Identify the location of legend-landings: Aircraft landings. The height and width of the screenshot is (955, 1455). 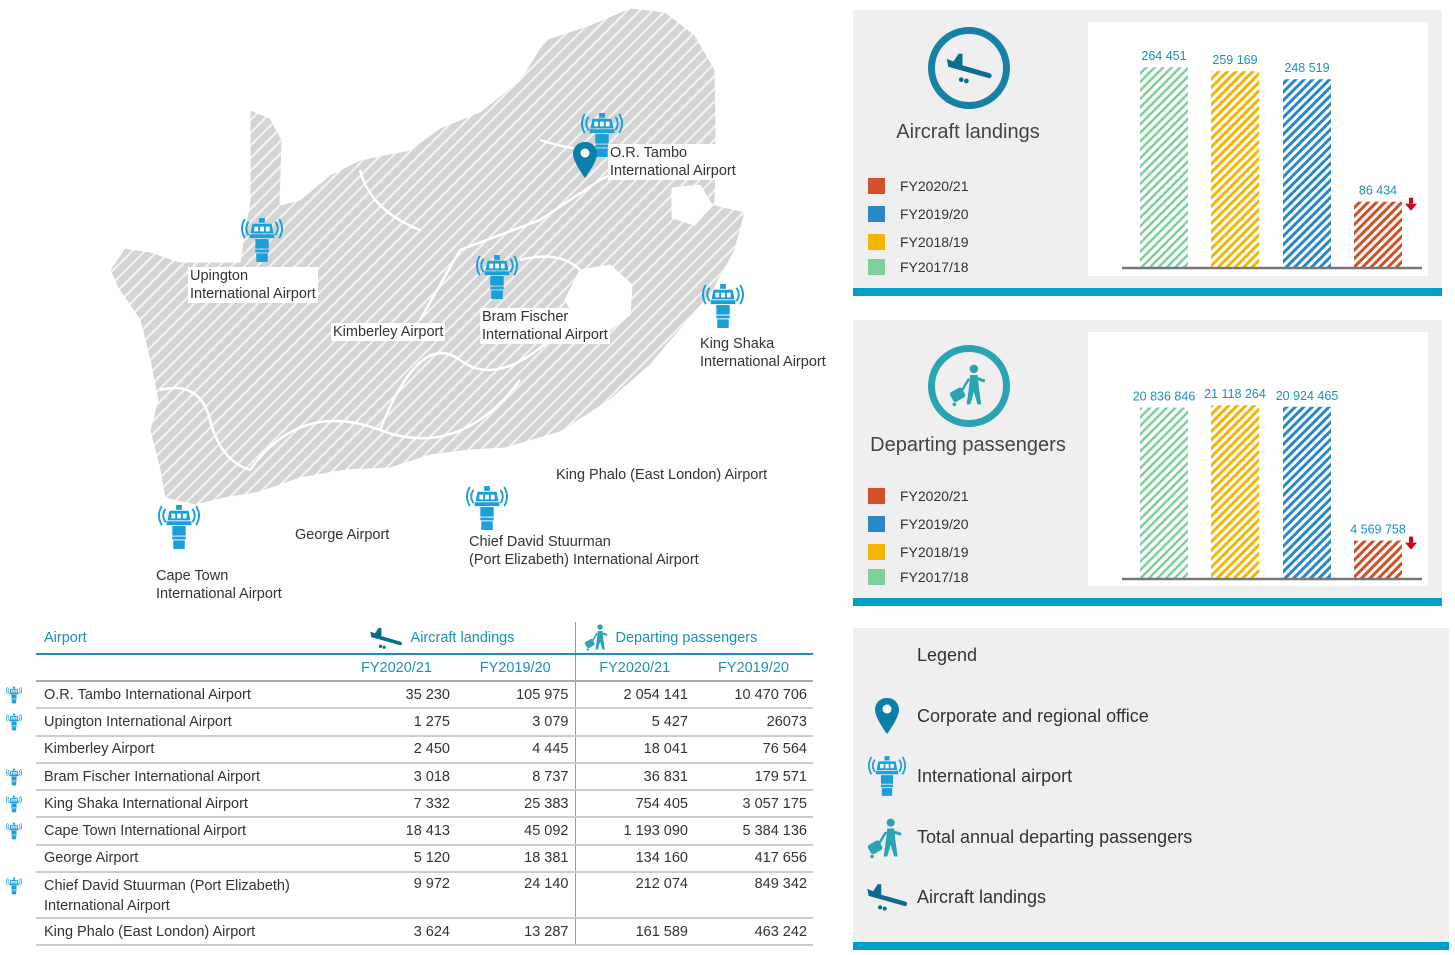
(982, 897).